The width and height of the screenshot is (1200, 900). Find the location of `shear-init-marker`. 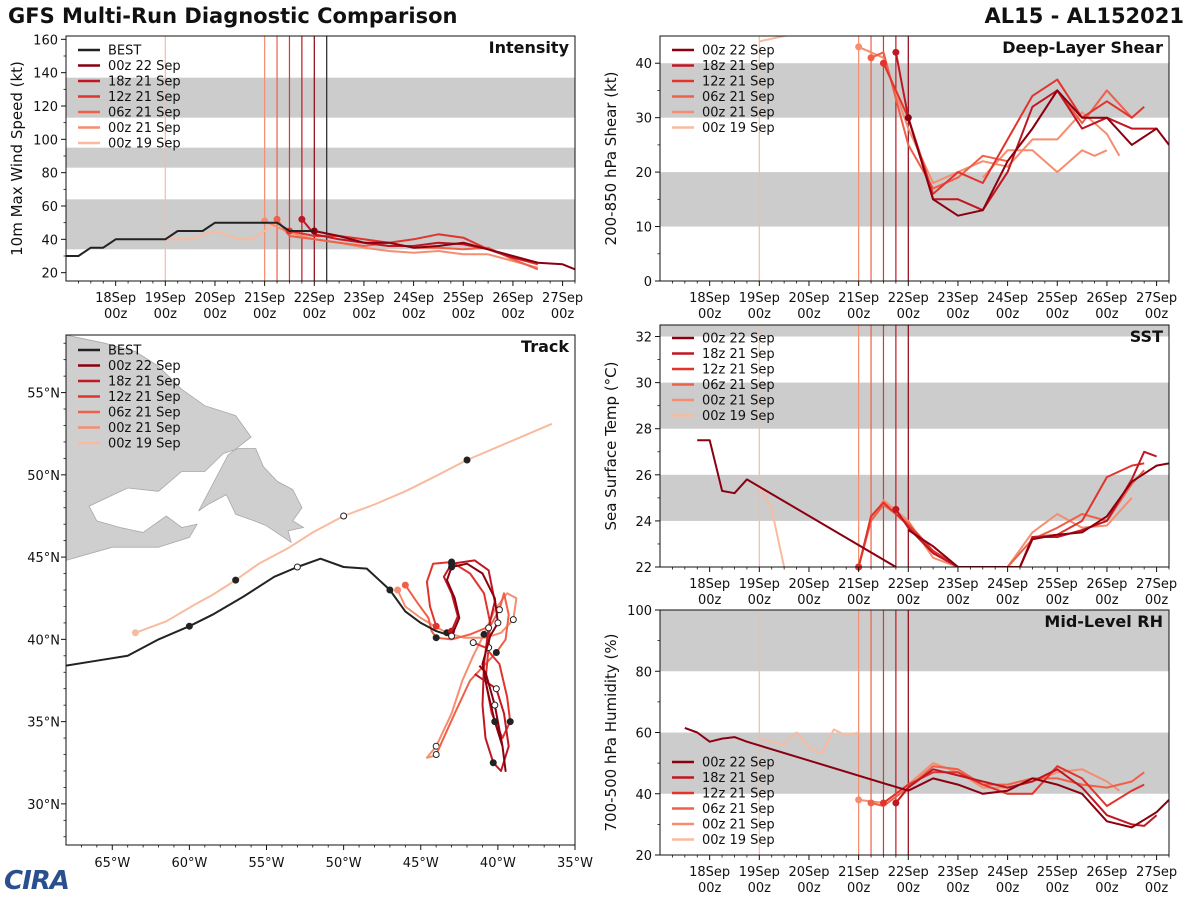

shear-init-marker is located at coordinates (883, 63).